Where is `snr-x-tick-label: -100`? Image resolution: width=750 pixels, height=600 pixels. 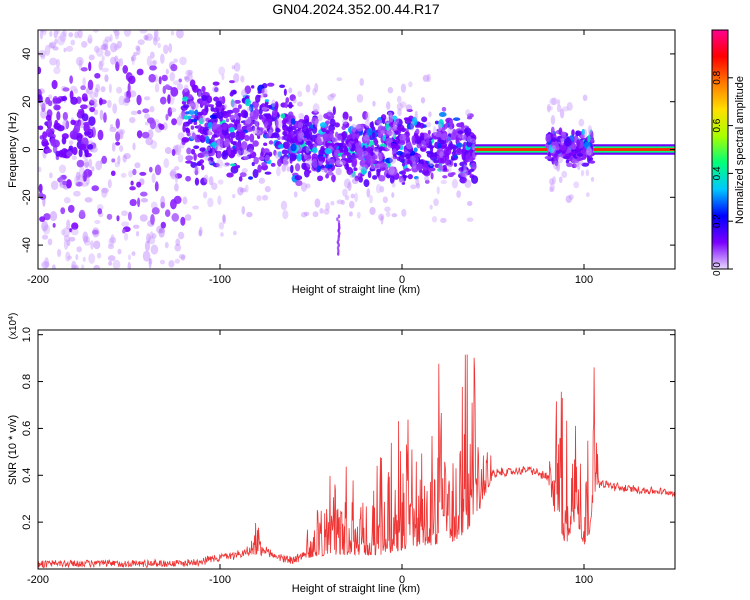 snr-x-tick-label: -100 is located at coordinates (220, 580).